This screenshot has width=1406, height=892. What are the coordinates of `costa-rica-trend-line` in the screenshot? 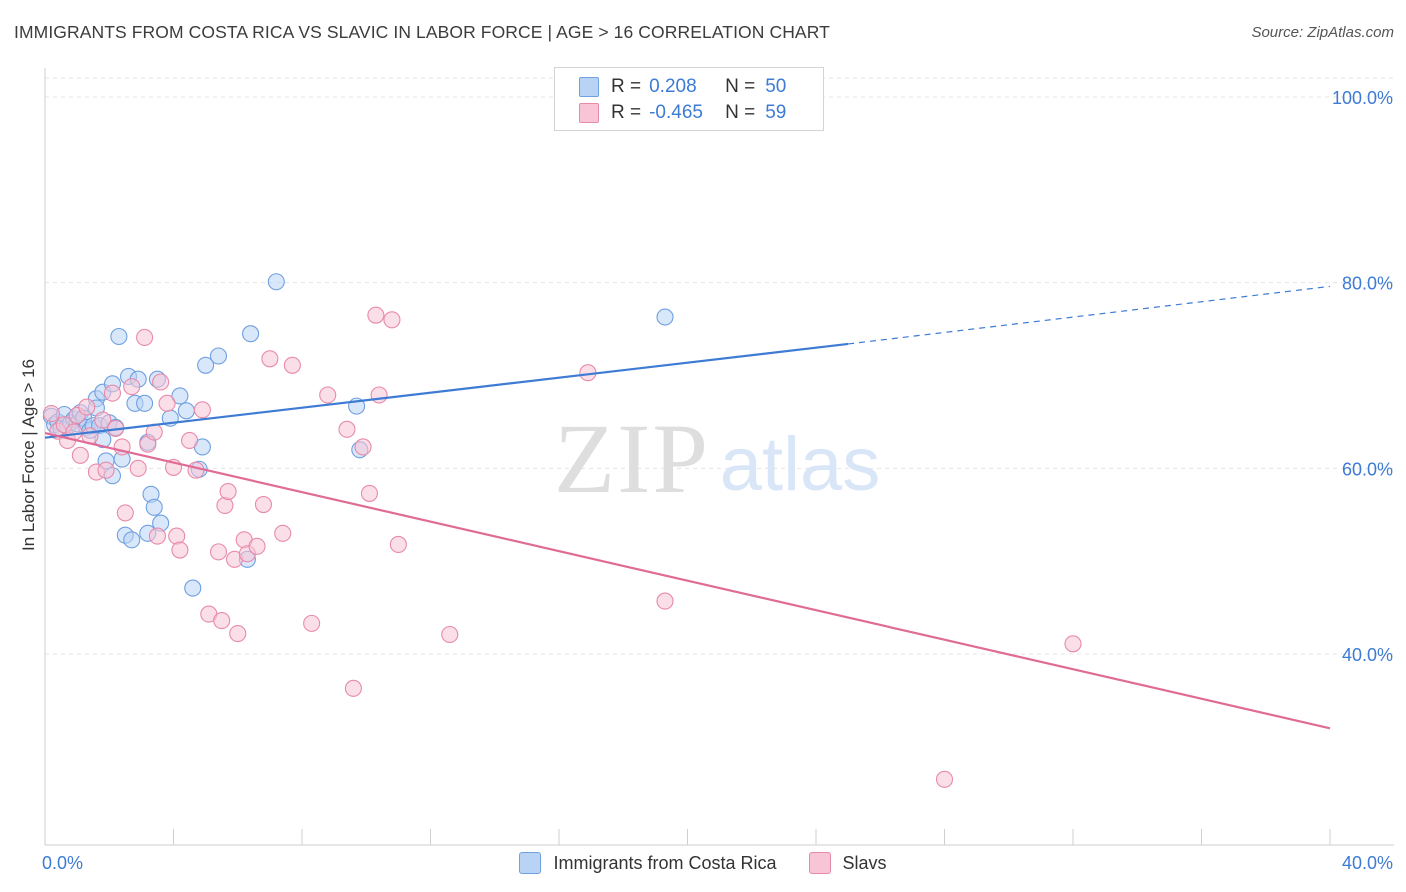 It's located at (446, 390).